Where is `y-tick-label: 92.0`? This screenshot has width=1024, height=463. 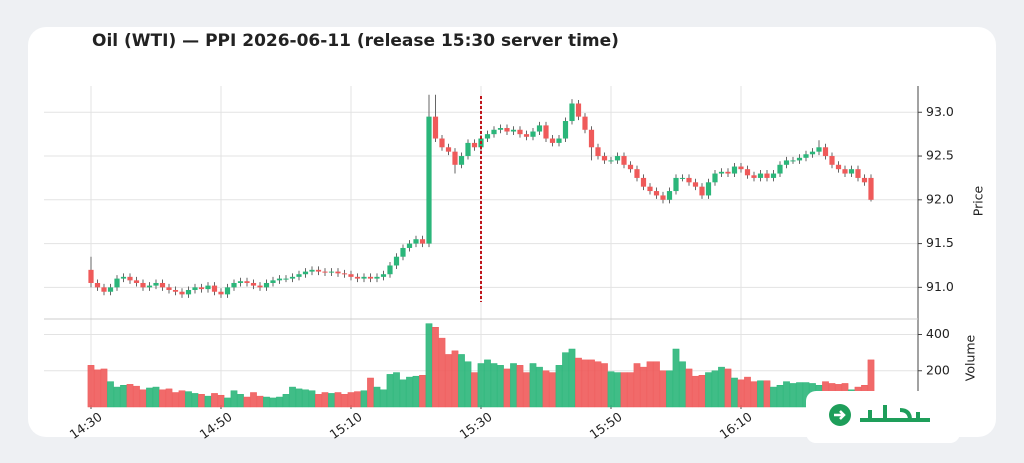 y-tick-label: 92.0 is located at coordinates (940, 198).